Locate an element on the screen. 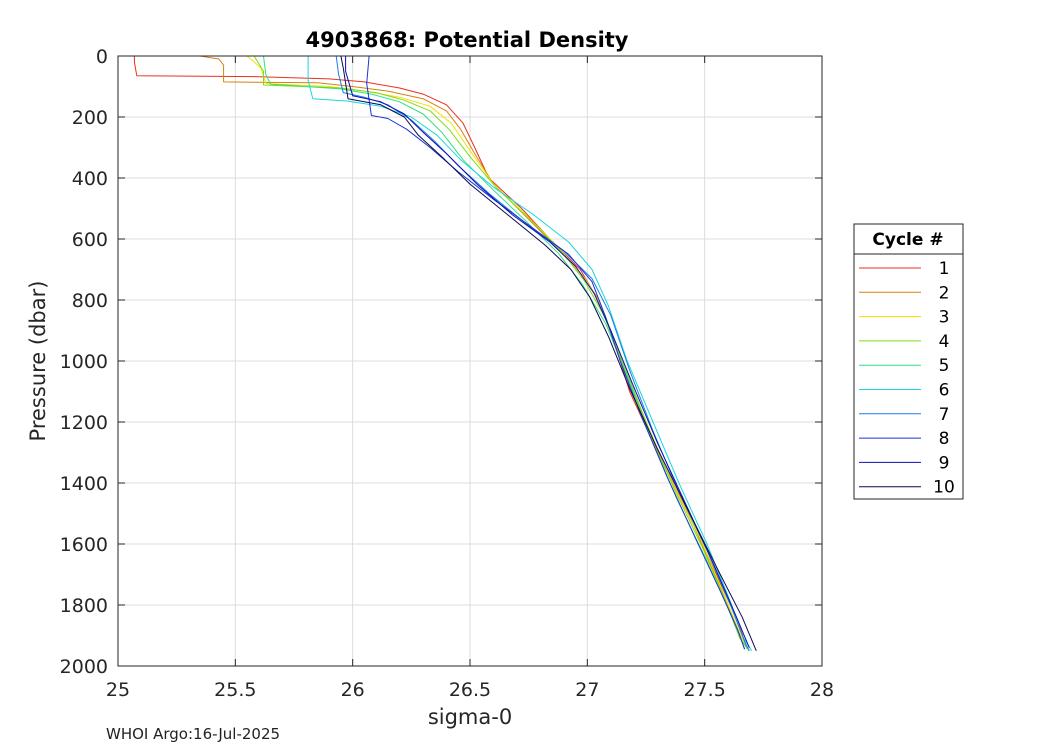 The image size is (1050, 750). x-tick-label: 27 is located at coordinates (587, 690).